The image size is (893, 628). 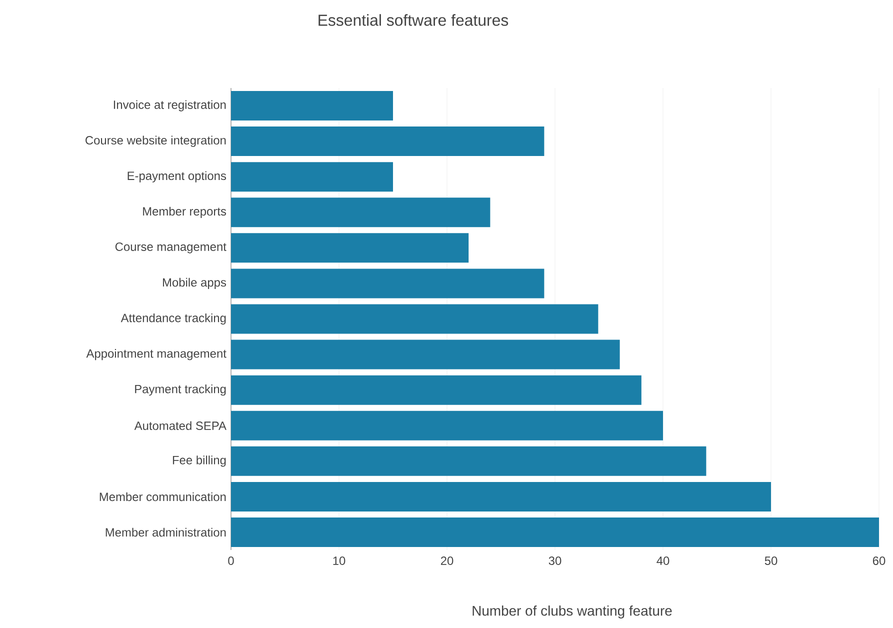 What do you see at coordinates (170, 106) in the screenshot?
I see `y-tick-label: Invoice at registration` at bounding box center [170, 106].